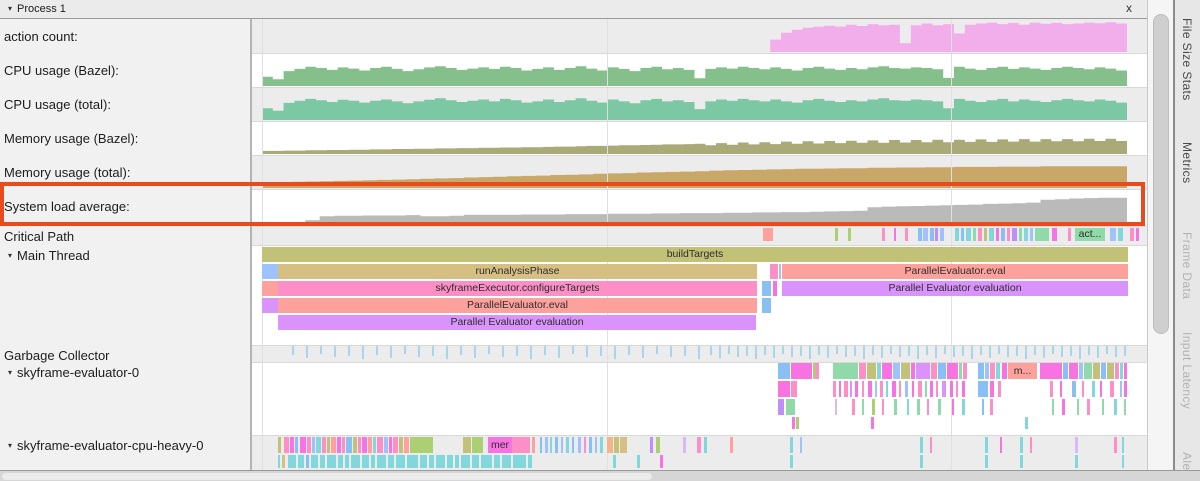 The height and width of the screenshot is (481, 1200). Describe the element at coordinates (955, 288) in the screenshot. I see `trace-slice-labeled: Parallel Evaluator evaluation` at that location.